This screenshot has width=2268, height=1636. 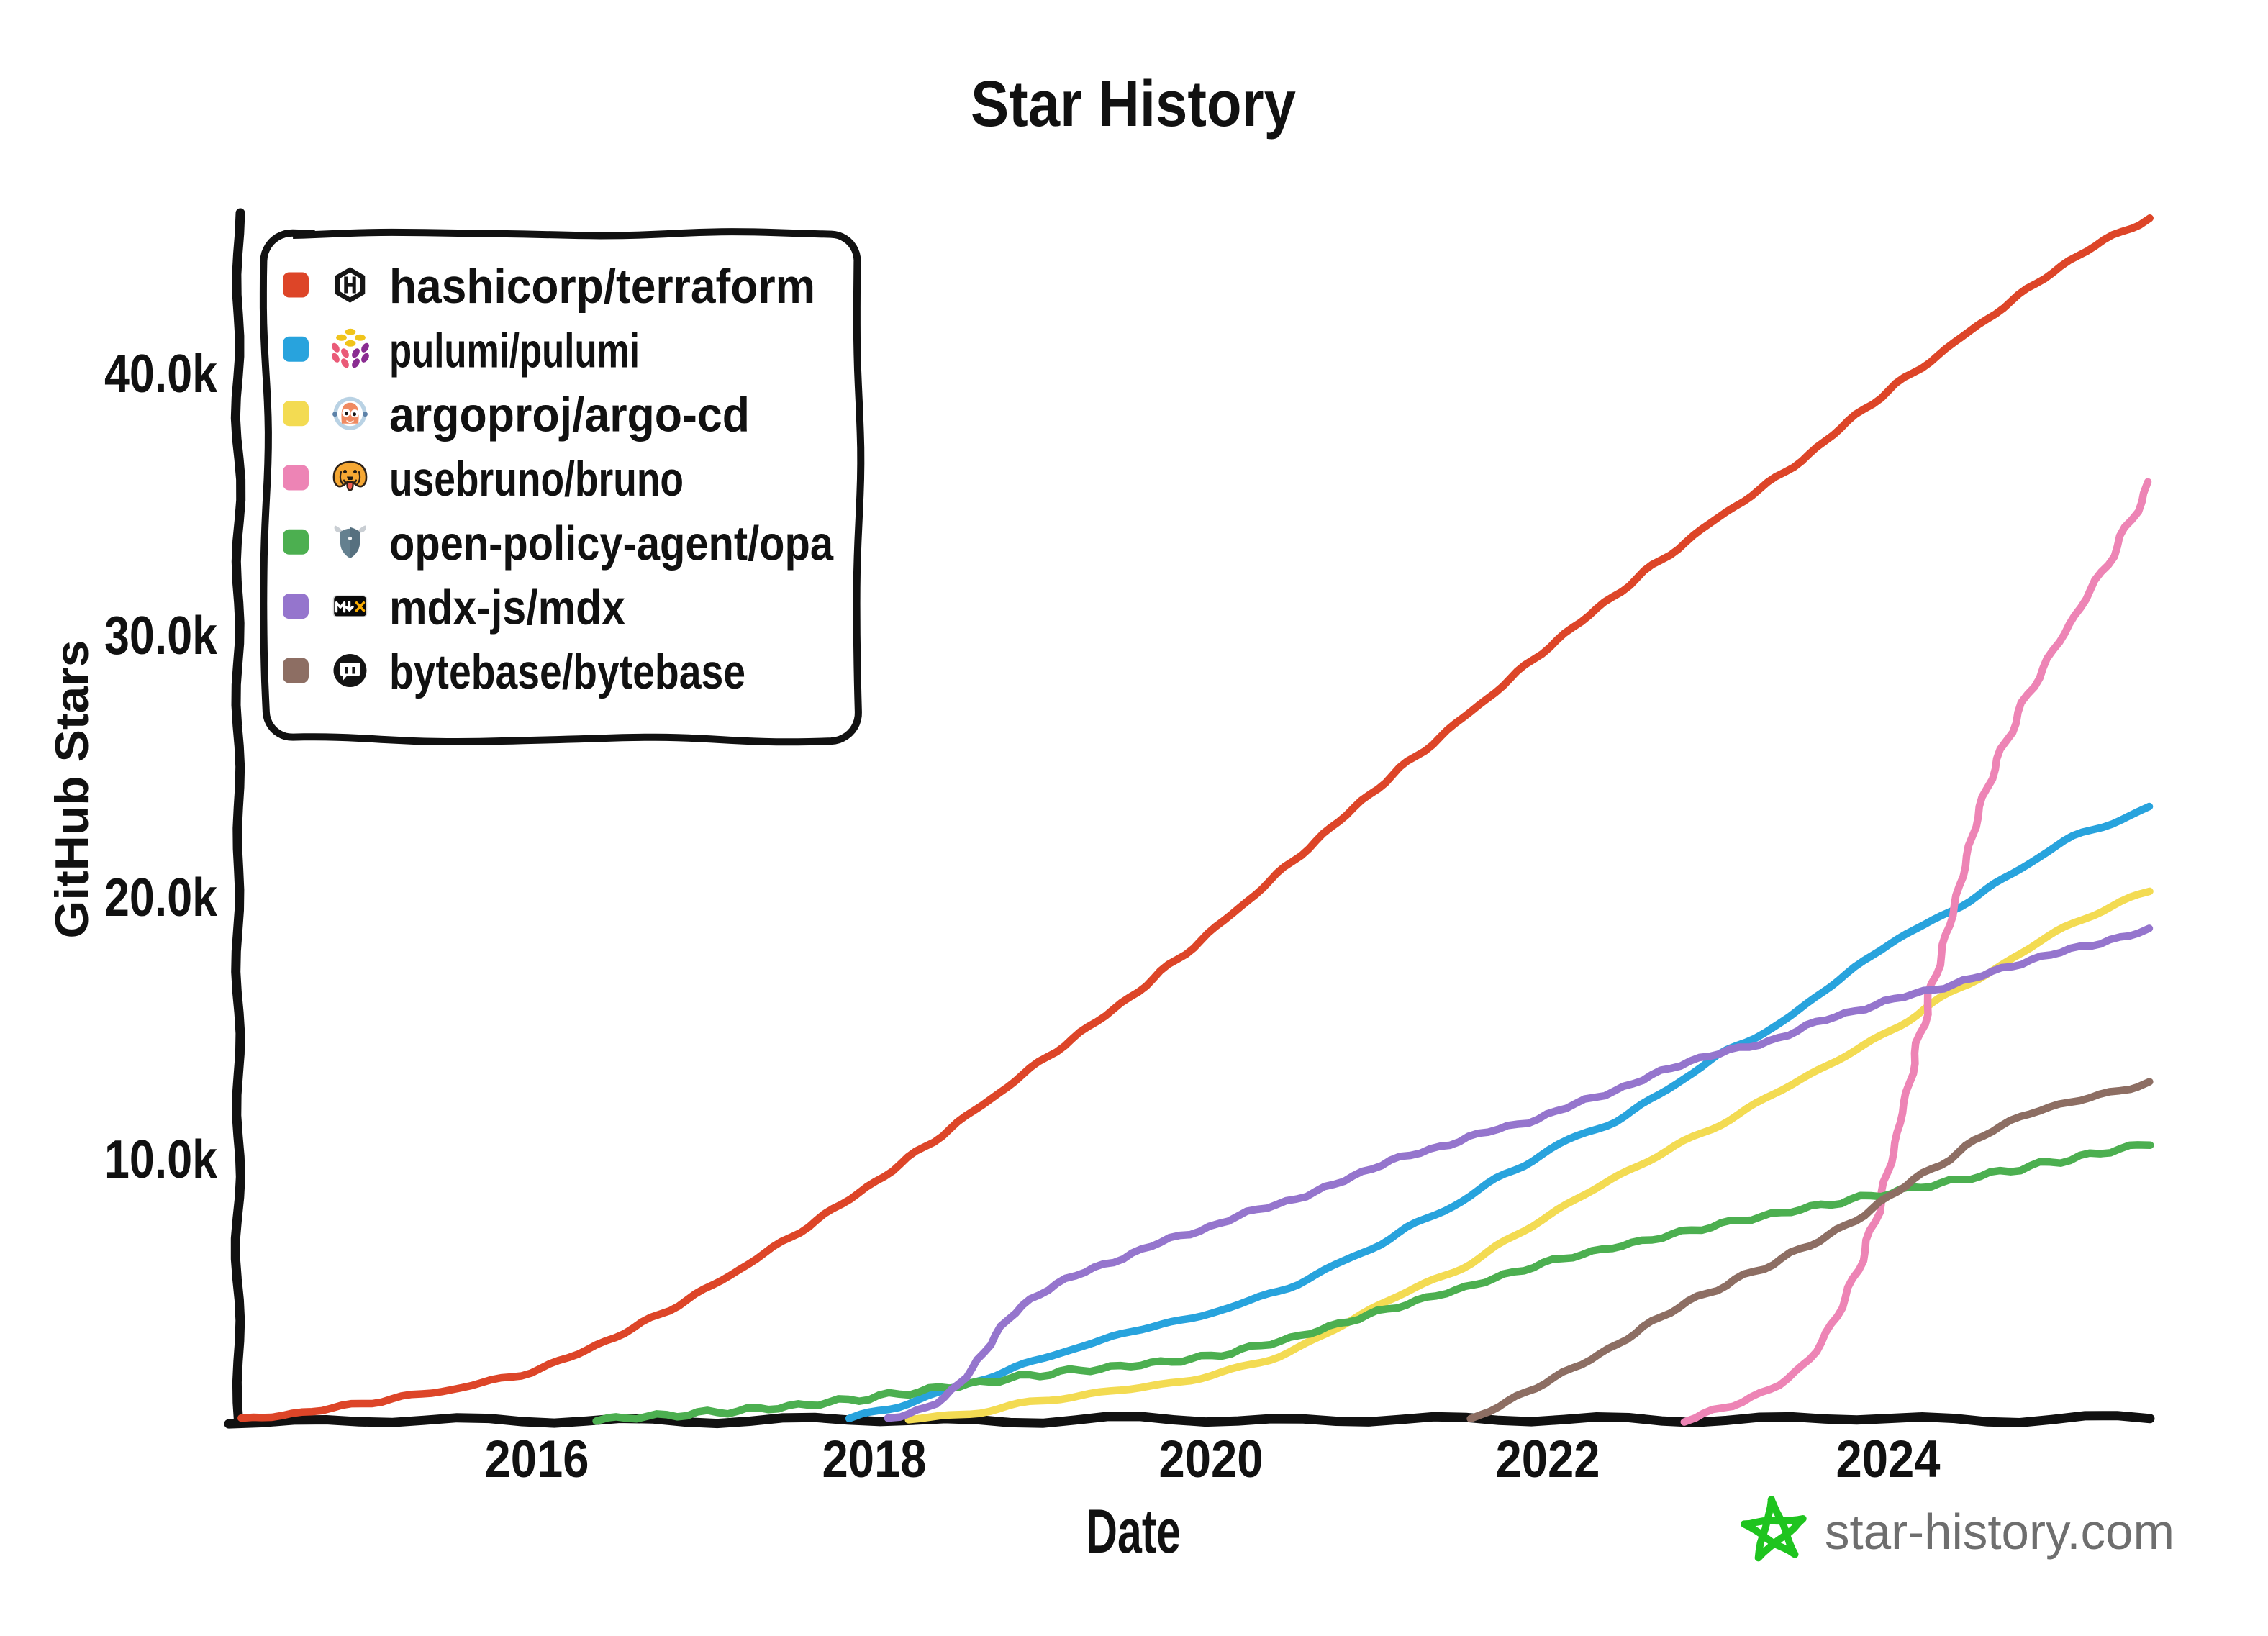 I want to click on svg-text: GitHub Stars, so click(x=71, y=790).